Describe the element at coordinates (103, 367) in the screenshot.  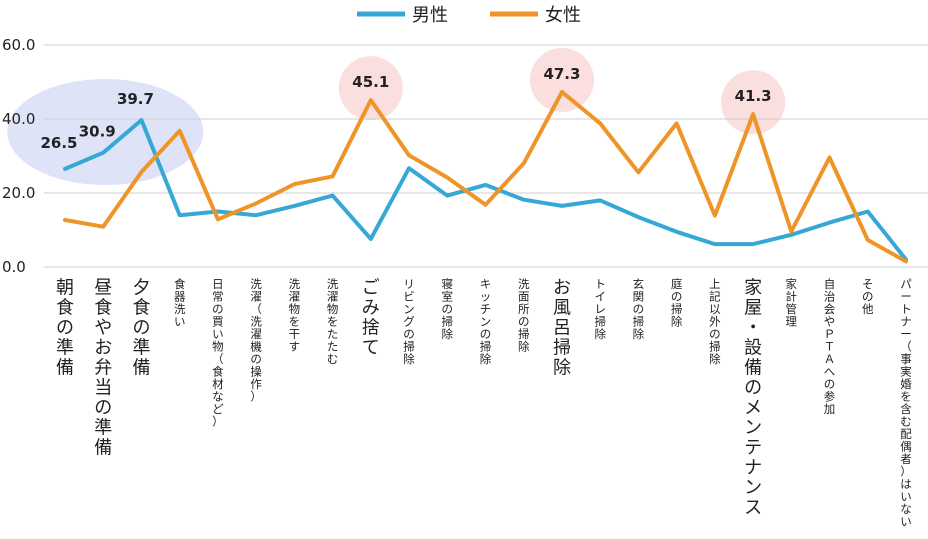
I see `category-label-1: 昼食やお弁当の準備` at that location.